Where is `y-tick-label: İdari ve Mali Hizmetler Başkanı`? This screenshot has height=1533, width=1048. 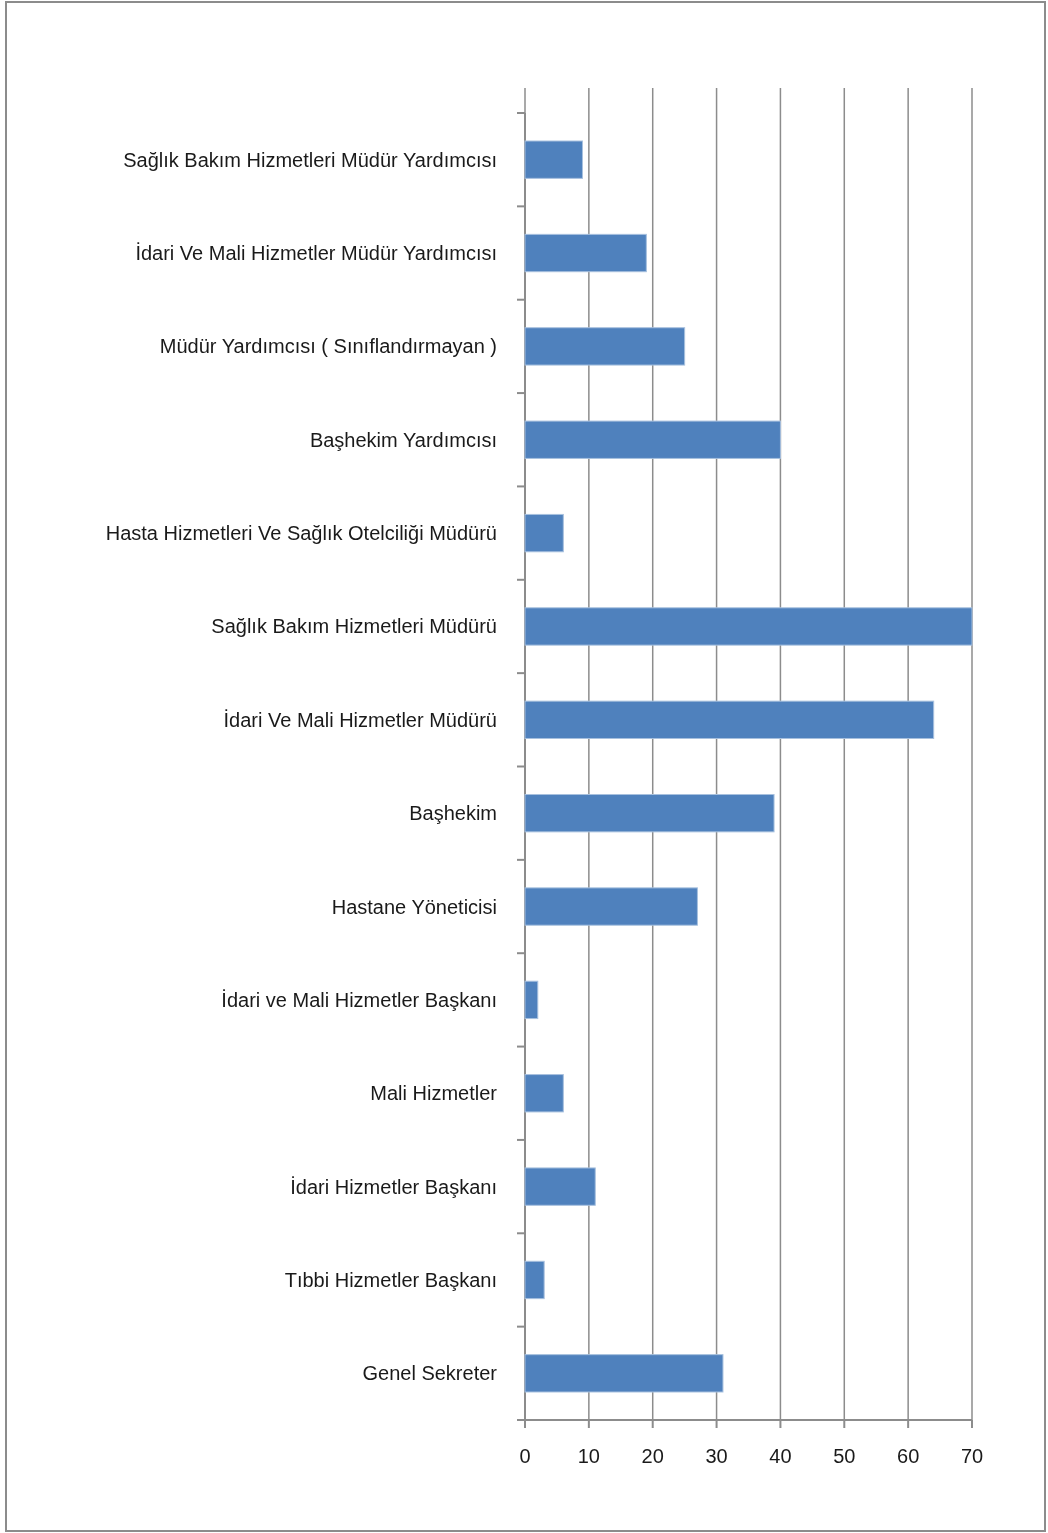
y-tick-label: İdari ve Mali Hizmetler Başkanı is located at coordinates (359, 999).